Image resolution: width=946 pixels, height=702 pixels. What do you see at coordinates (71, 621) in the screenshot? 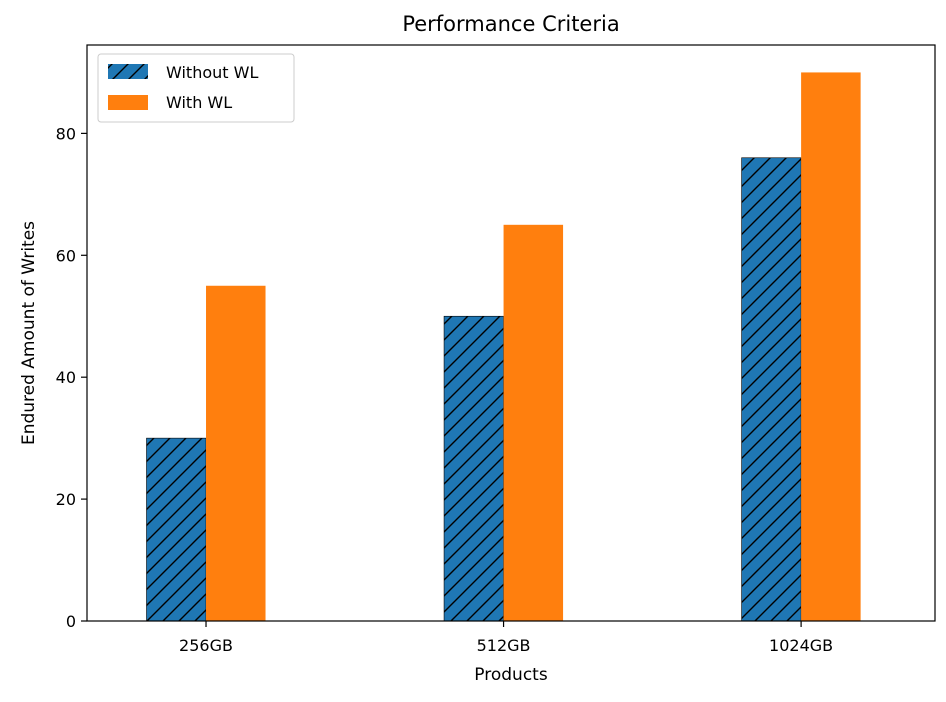
I see `y-tick-label: 0` at bounding box center [71, 621].